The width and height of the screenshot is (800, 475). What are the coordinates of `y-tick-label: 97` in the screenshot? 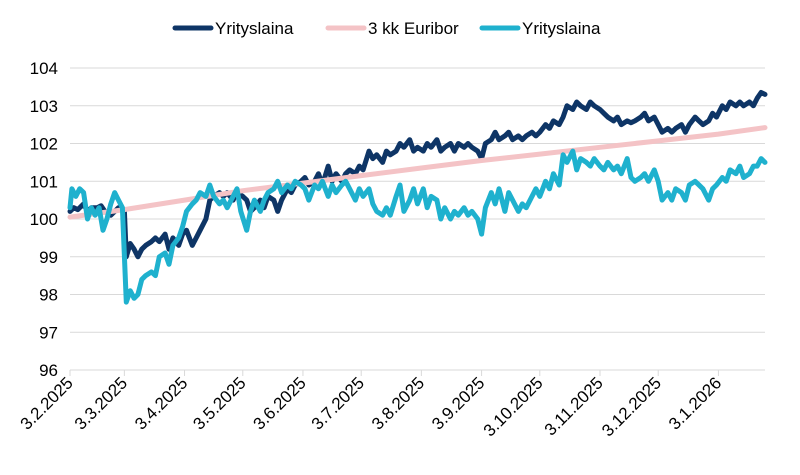 It's located at (48, 332).